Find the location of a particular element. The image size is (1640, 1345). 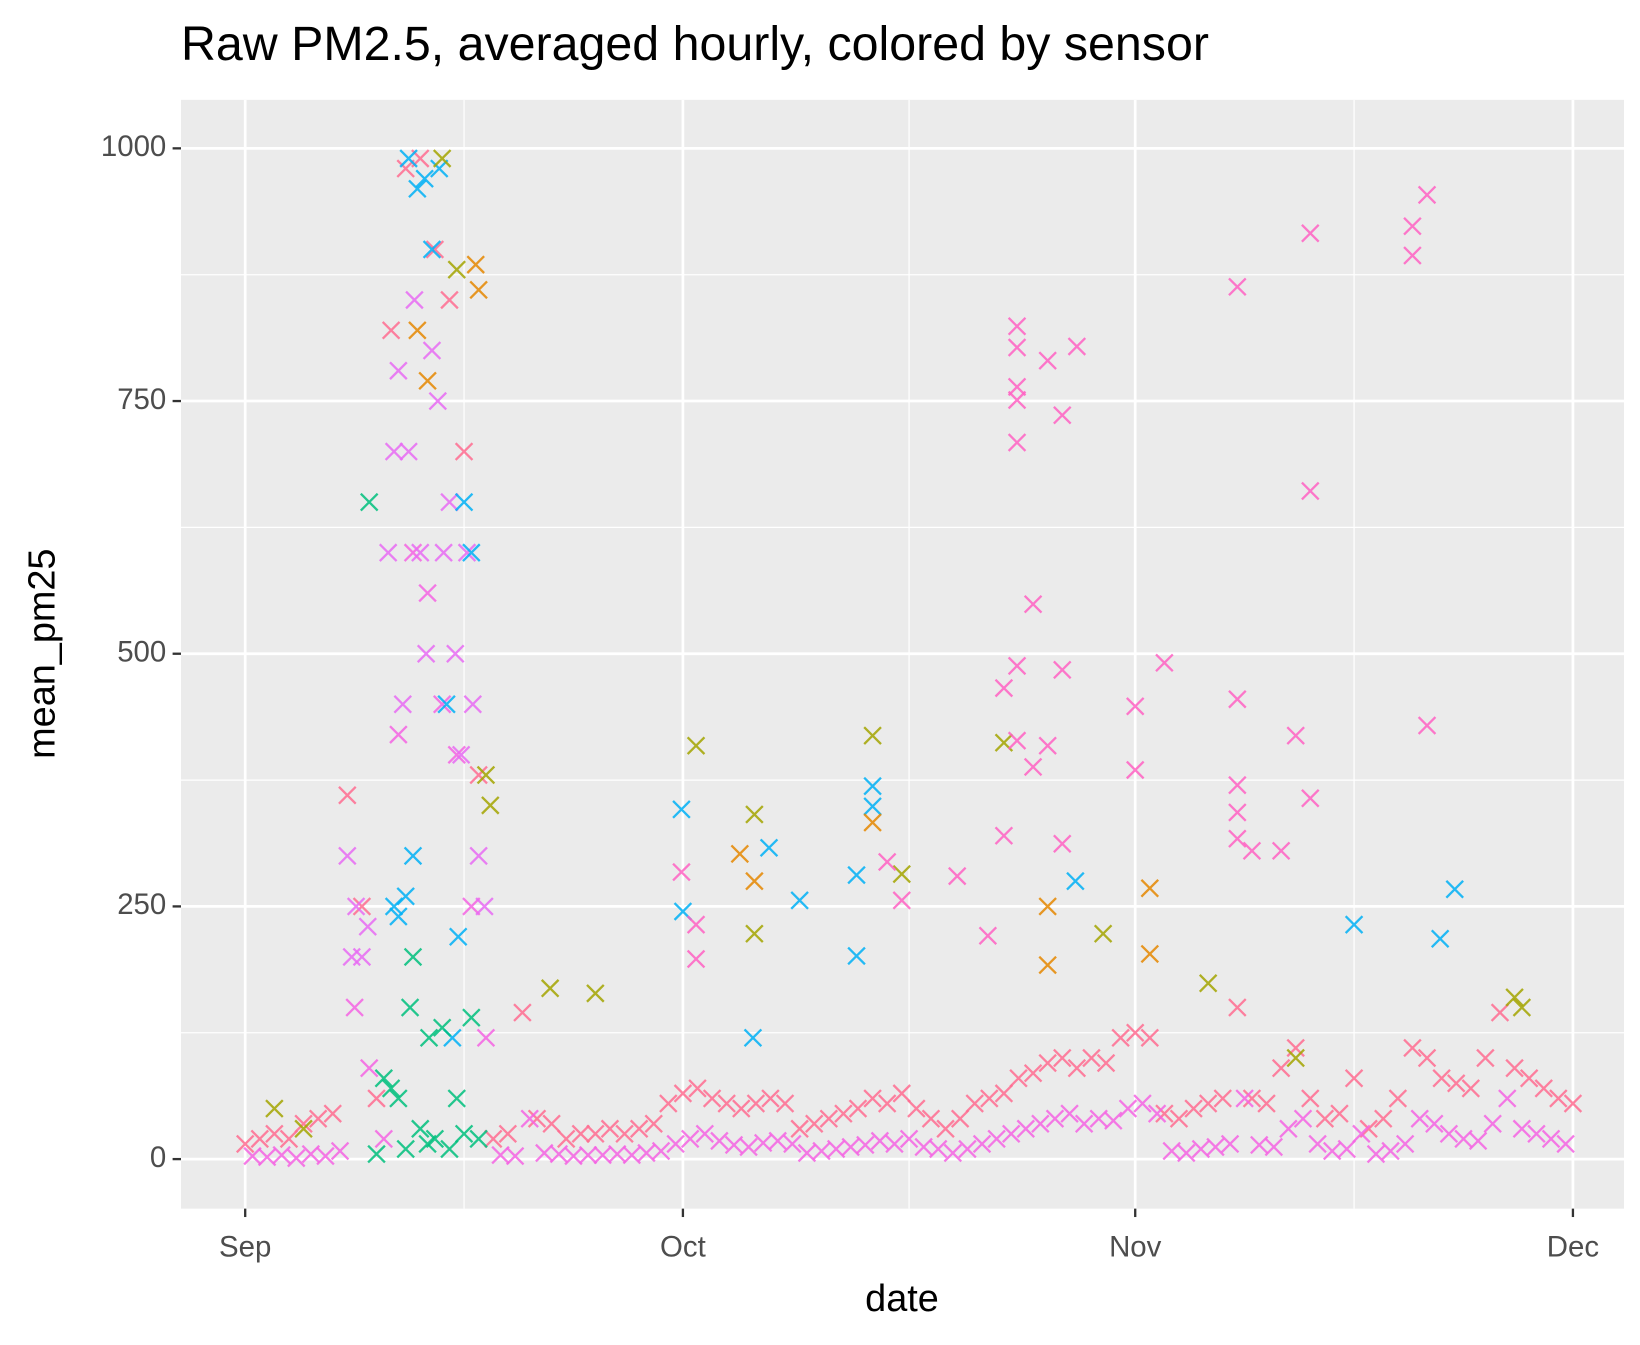

x-tick-label: Nov is located at coordinates (1135, 1246).